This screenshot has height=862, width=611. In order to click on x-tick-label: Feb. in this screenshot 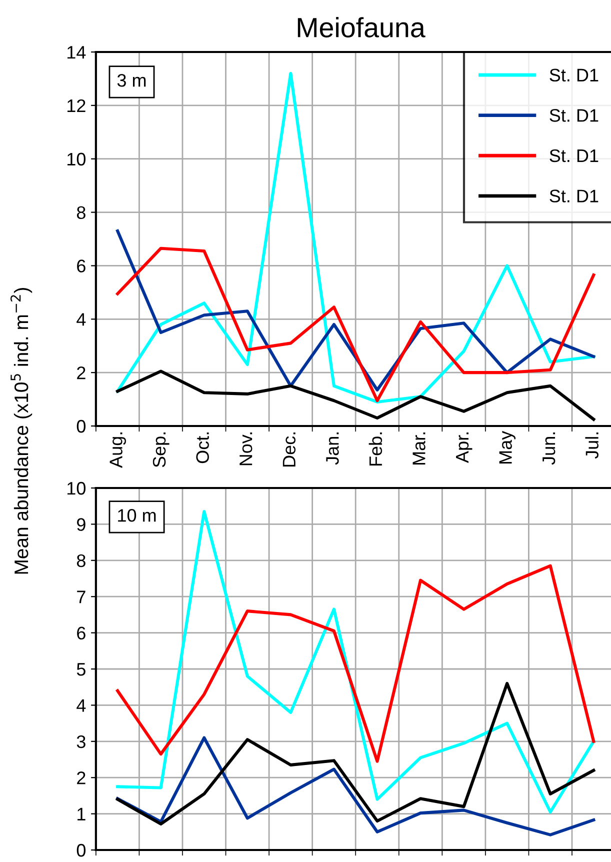, I will do `click(375, 449)`.